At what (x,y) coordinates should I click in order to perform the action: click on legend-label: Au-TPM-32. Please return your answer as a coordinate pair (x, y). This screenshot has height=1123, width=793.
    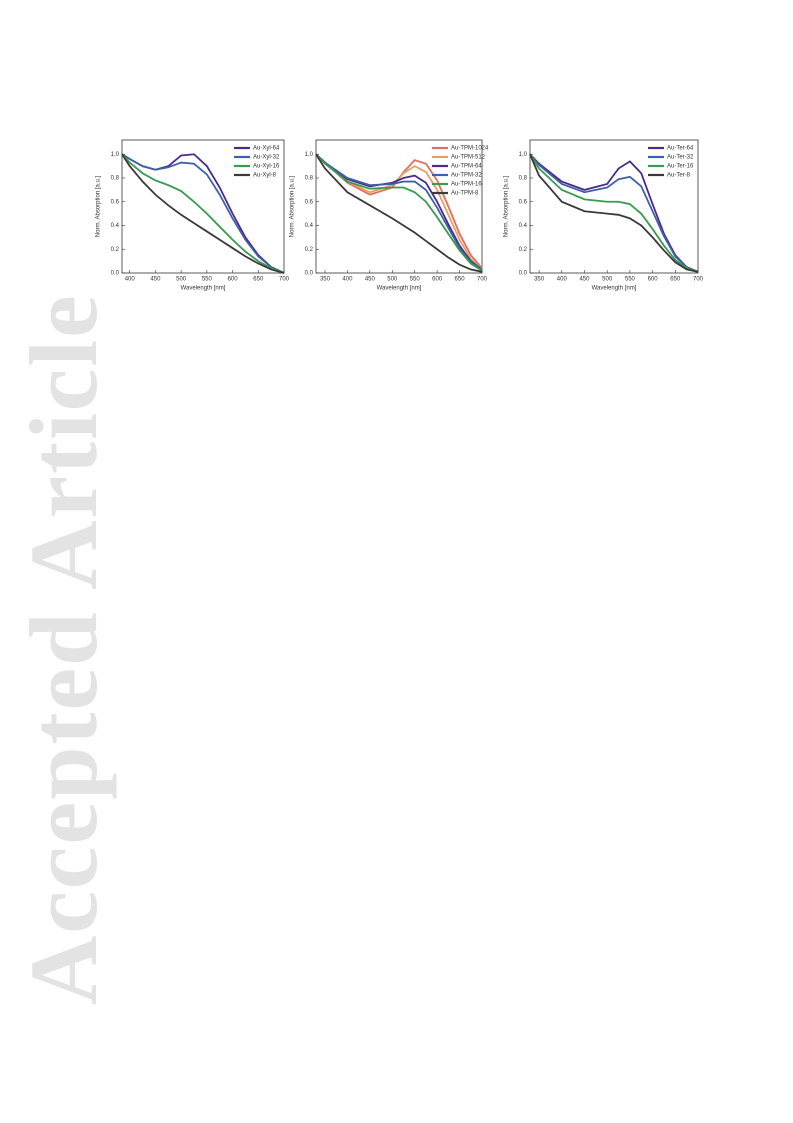
    Looking at the image, I should click on (466, 176).